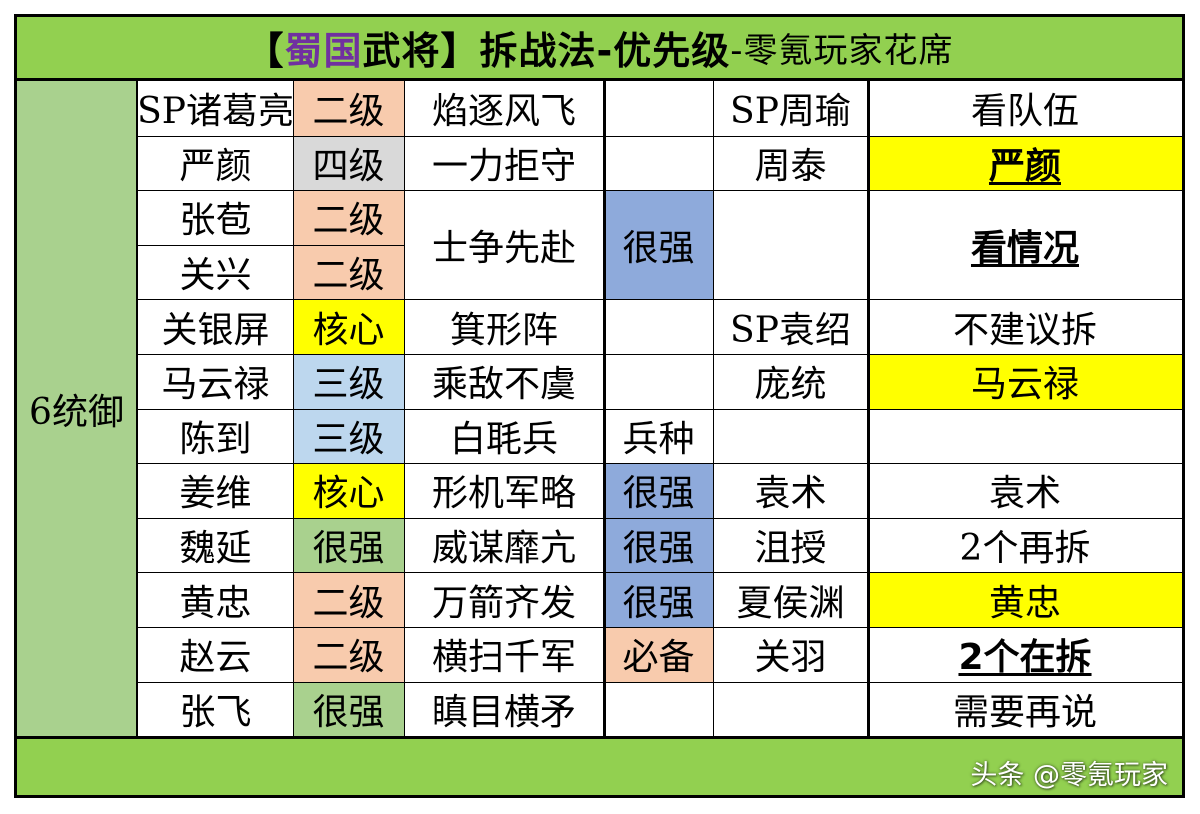 This screenshot has height=814, width=1200. Describe the element at coordinates (790, 603) in the screenshot. I see `target-cell: 夏侯渊` at that location.